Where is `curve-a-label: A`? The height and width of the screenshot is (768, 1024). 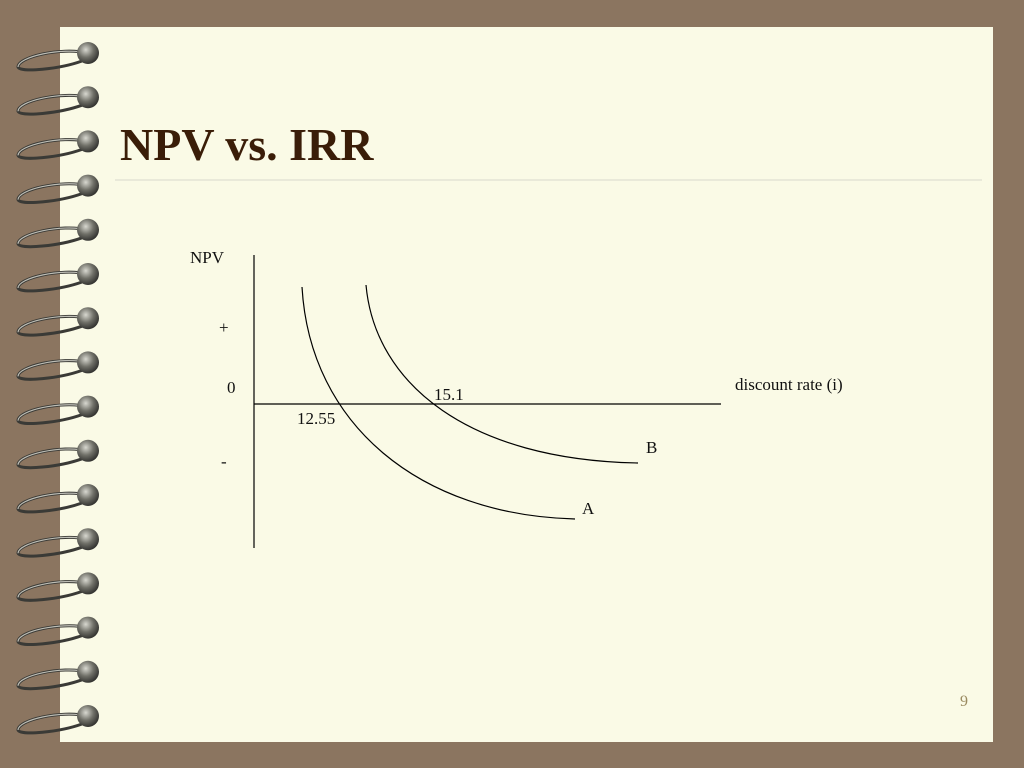 curve-a-label: A is located at coordinates (588, 508).